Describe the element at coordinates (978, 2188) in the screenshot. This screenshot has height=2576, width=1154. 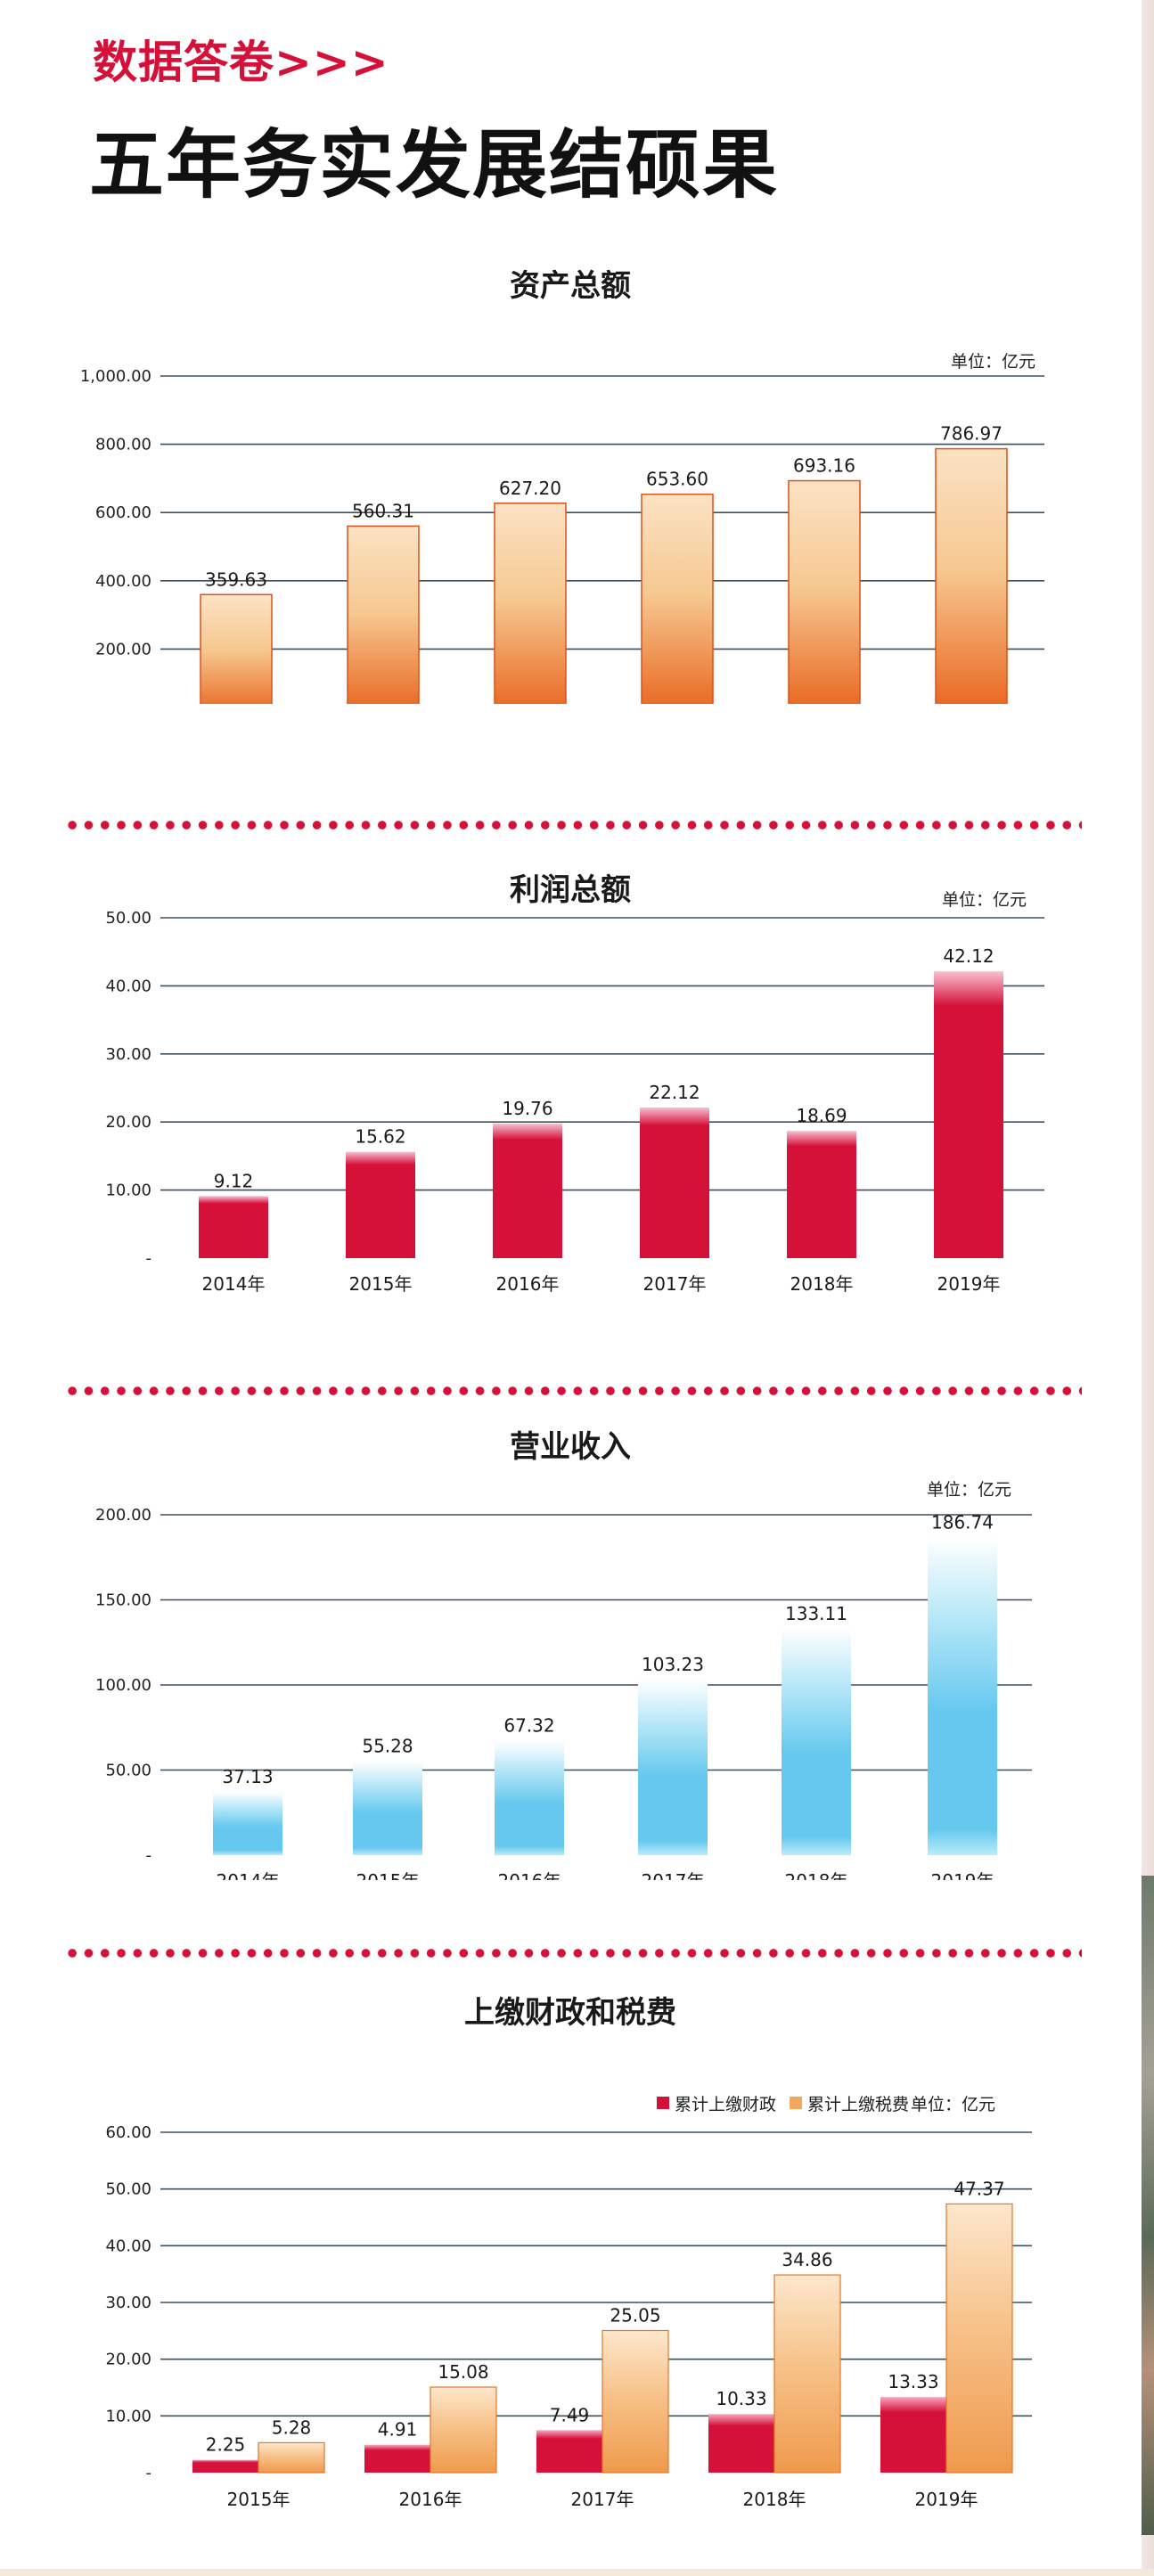
I see `bar-value-label: 47.37` at that location.